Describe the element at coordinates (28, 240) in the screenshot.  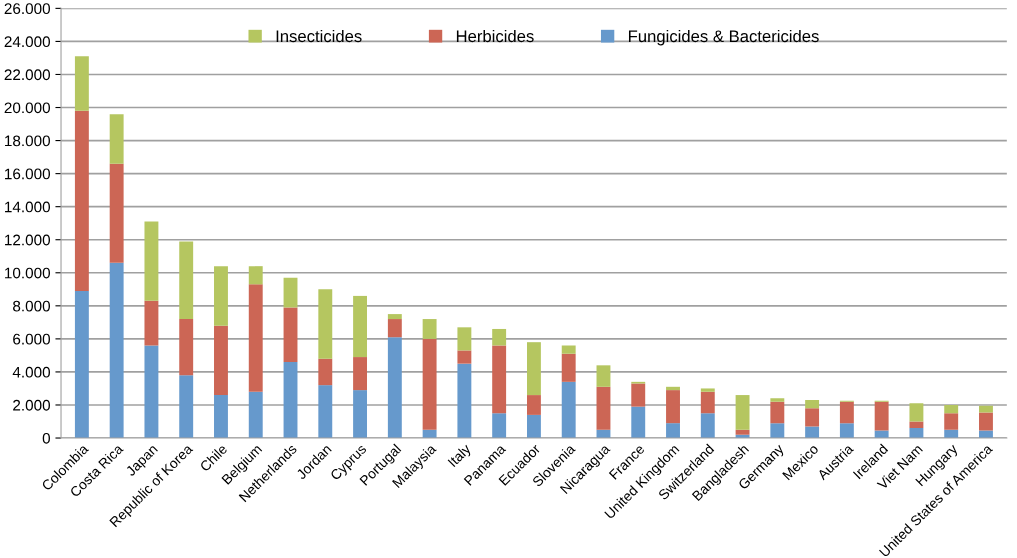
I see `y-tick-label: 12.000` at that location.